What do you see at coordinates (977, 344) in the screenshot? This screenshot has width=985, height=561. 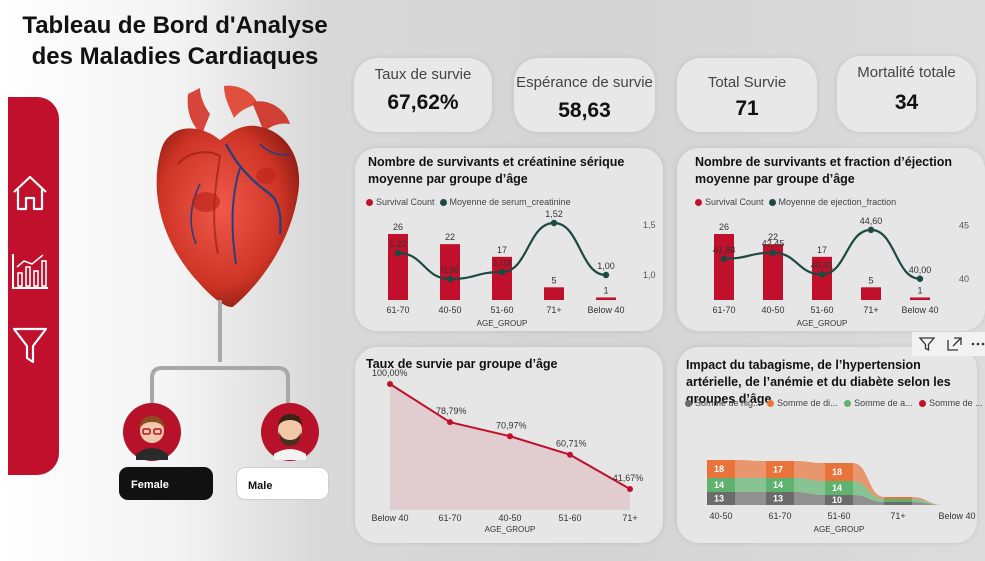 I see `more-options-icon` at bounding box center [977, 344].